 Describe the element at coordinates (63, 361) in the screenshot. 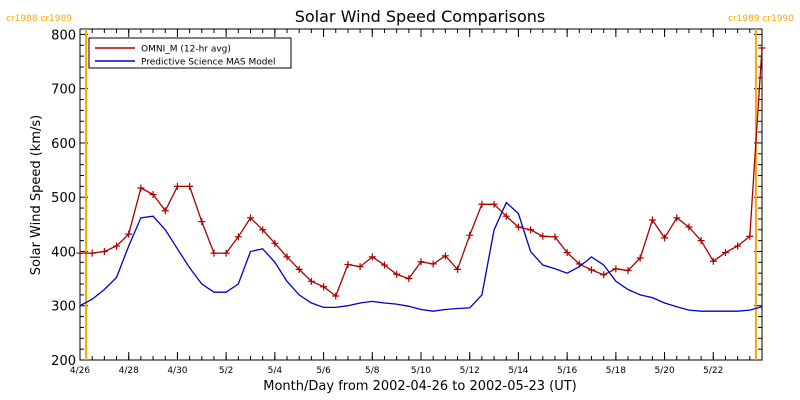

I see `y-tick-label: 200` at that location.